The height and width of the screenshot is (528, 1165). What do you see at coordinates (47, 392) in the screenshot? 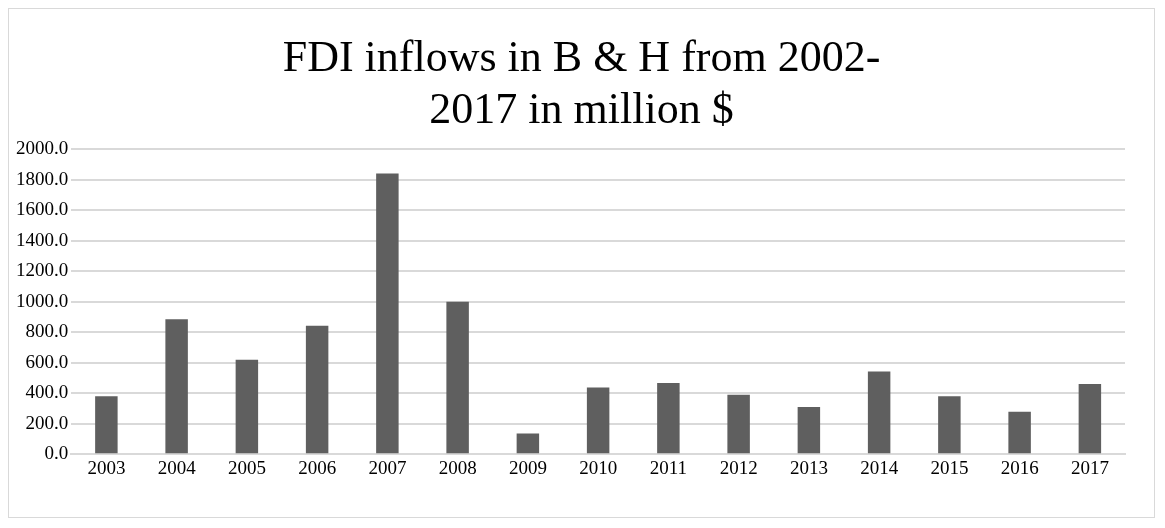
I see `y-tick-label: 400.0` at bounding box center [47, 392].